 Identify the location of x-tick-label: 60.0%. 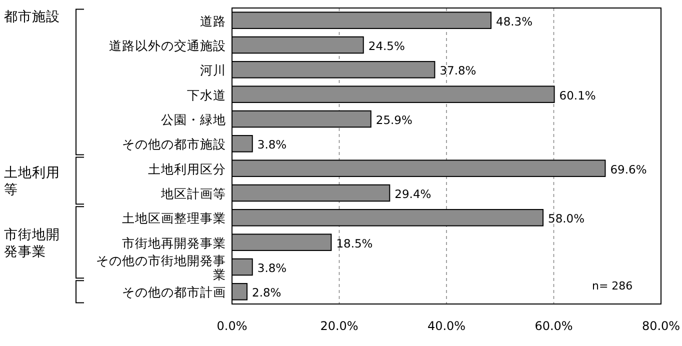
(553, 326).